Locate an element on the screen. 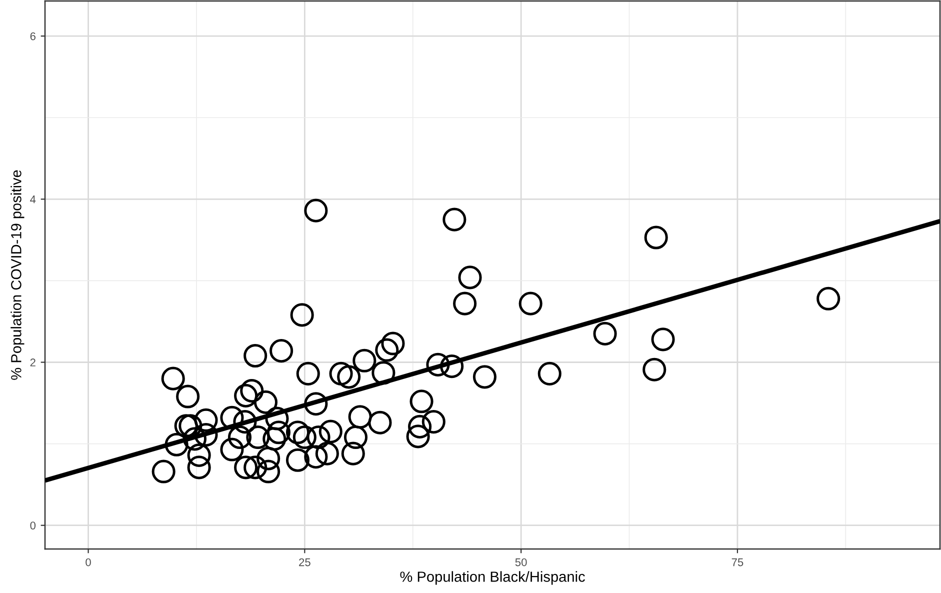 Image resolution: width=941 pixels, height=593 pixels. y-tick-label: 6 is located at coordinates (33, 36).